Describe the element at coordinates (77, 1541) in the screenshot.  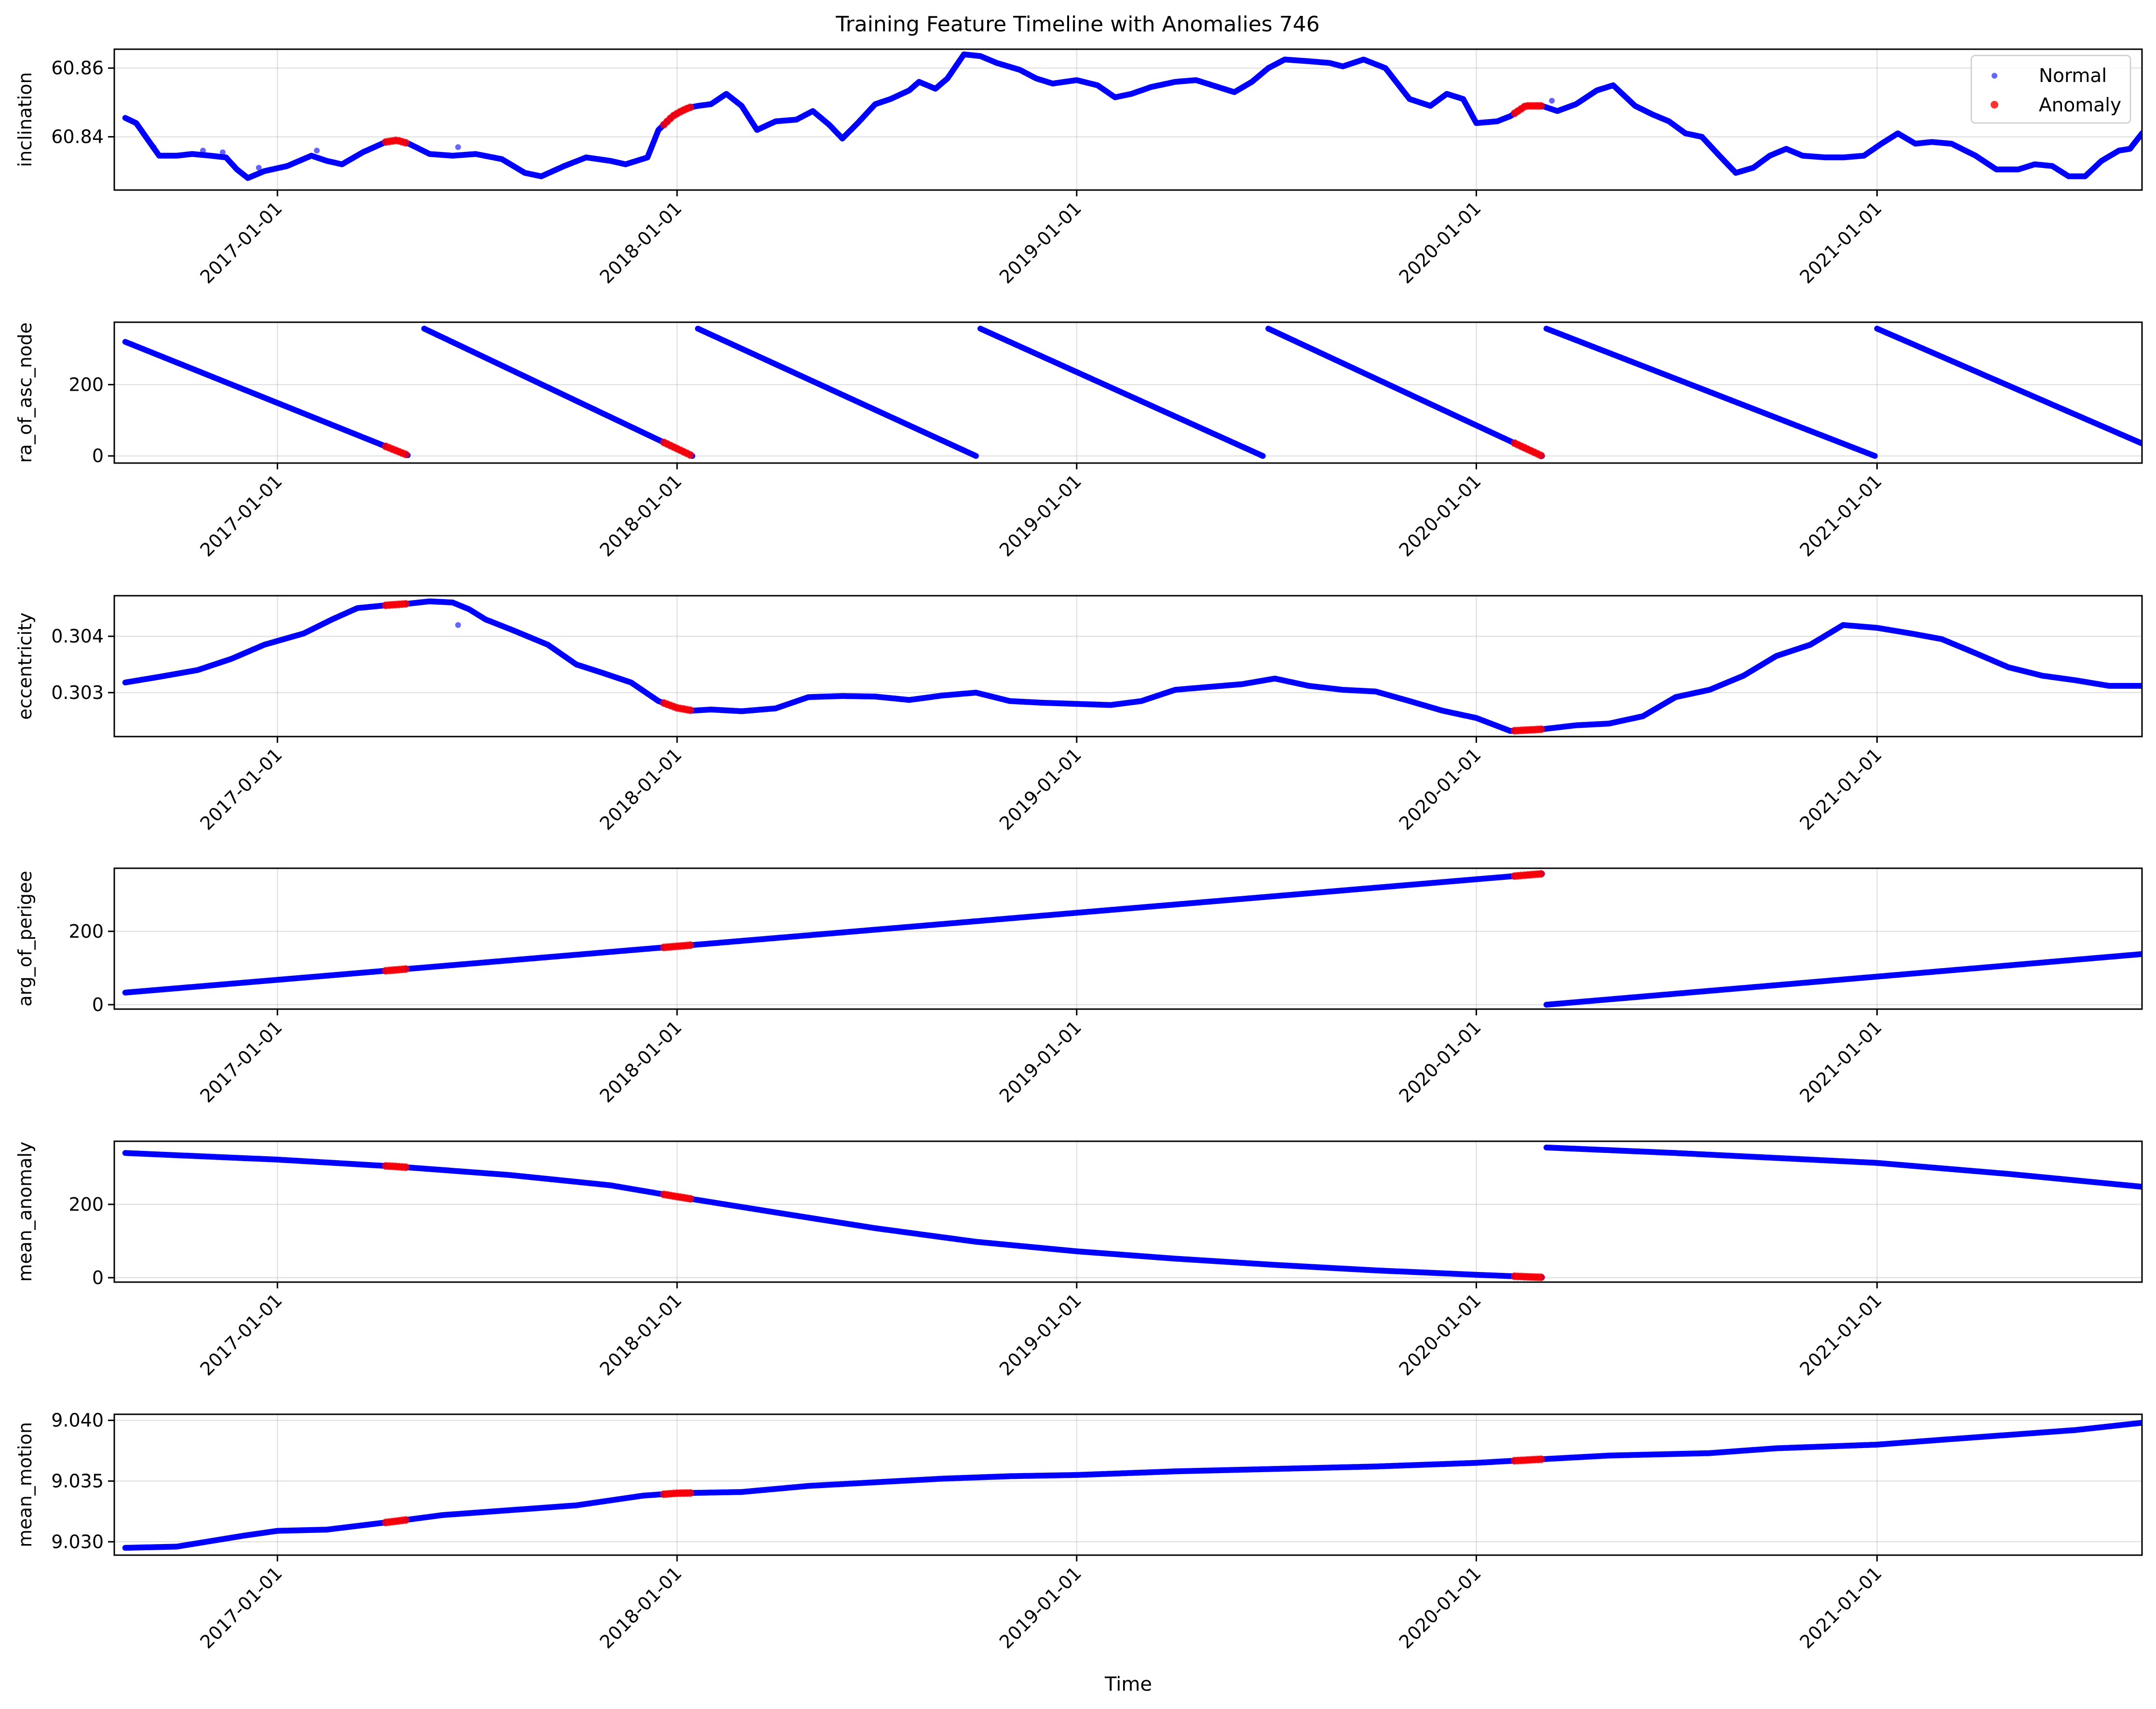
I see `y-tick-label: 9.030` at that location.